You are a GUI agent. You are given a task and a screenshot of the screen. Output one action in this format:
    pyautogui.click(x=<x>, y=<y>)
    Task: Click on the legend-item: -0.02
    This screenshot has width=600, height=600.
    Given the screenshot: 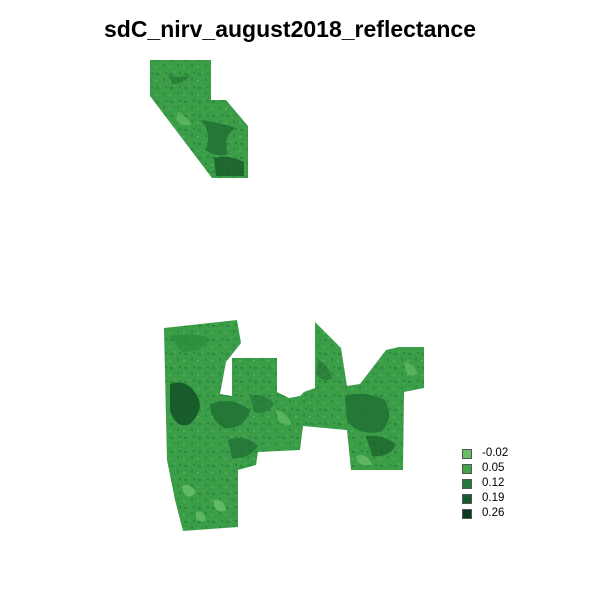 What is the action you would take?
    pyautogui.click(x=485, y=453)
    